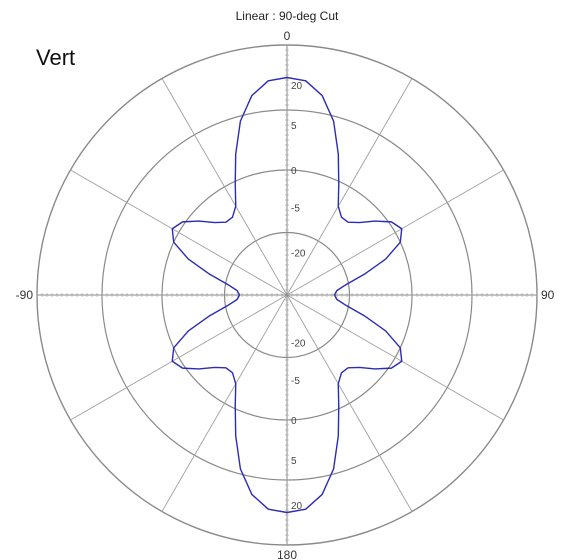  What do you see at coordinates (287, 554) in the screenshot?
I see `angle-tick-label: 180` at bounding box center [287, 554].